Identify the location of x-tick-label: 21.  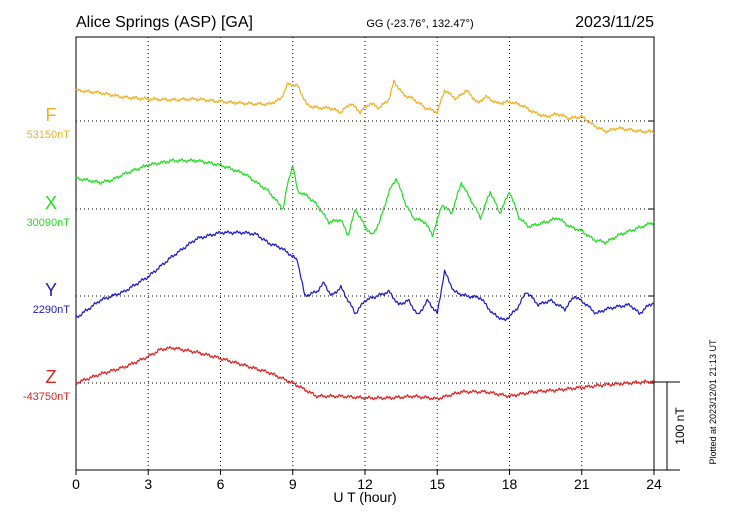
(582, 484).